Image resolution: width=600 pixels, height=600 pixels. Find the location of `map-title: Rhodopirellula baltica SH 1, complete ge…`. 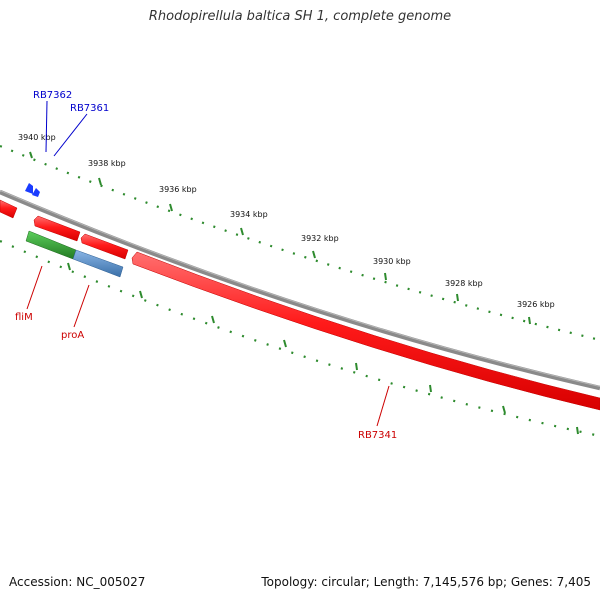

map-title: Rhodopirellula baltica SH 1, complete ge… is located at coordinates (300, 16).